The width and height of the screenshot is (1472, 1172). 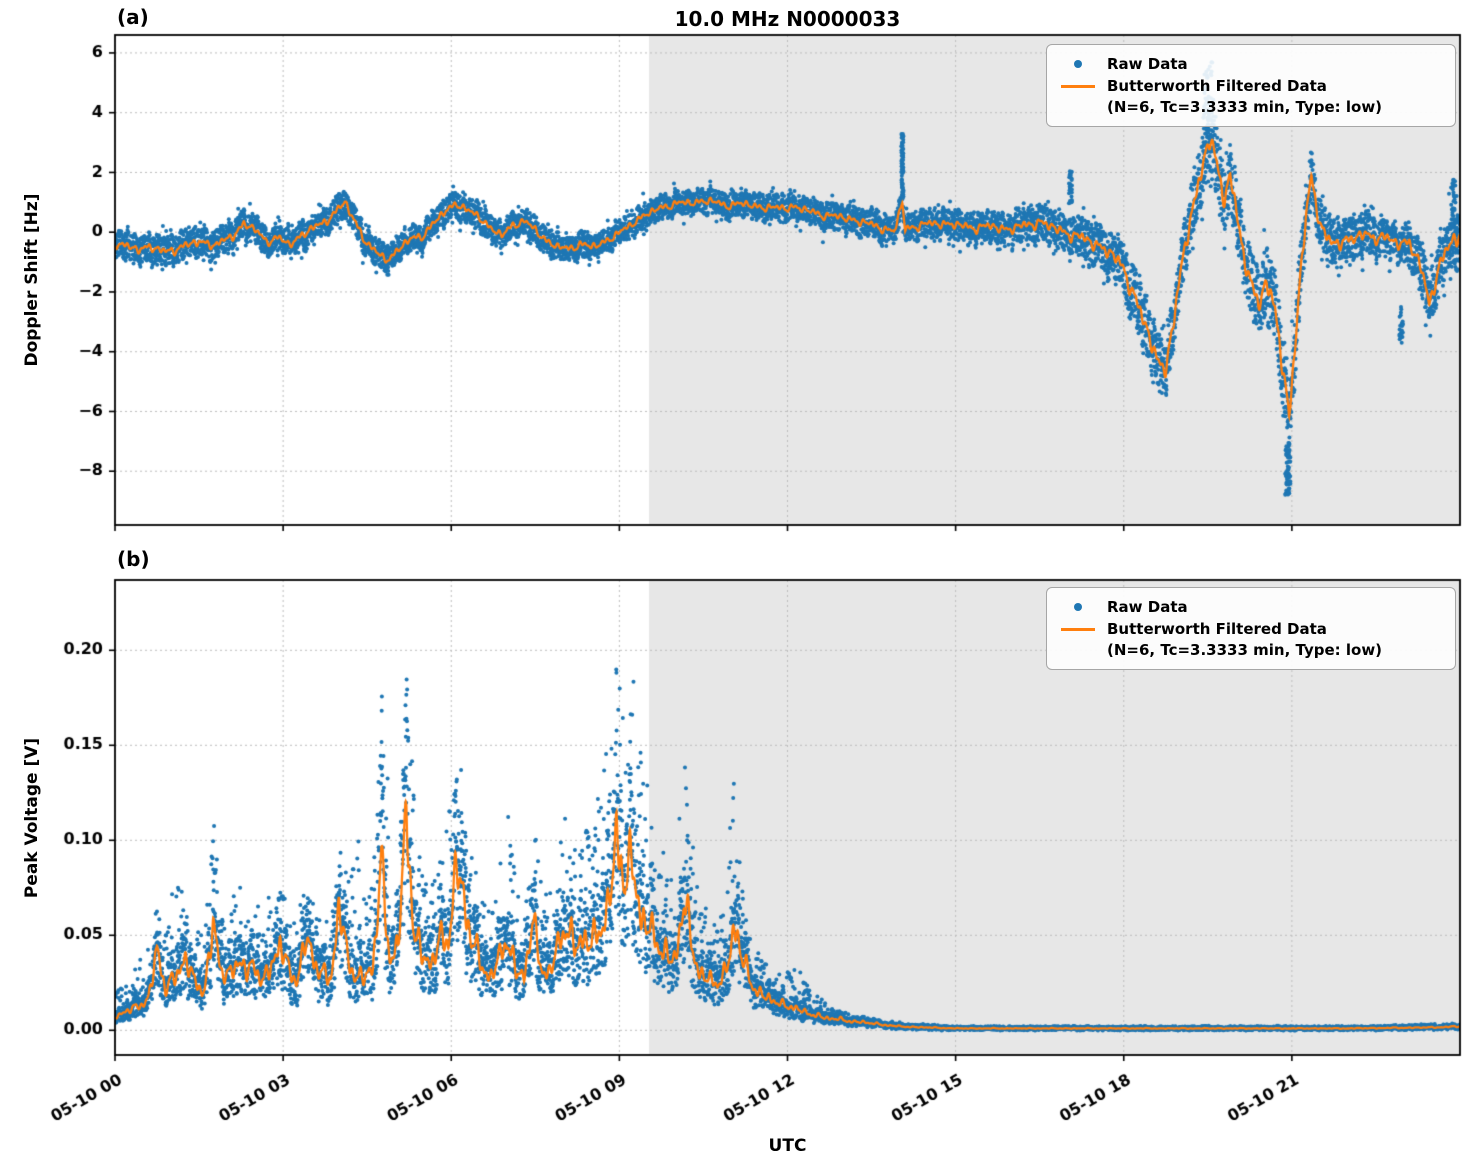 What do you see at coordinates (32, 280) in the screenshot?
I see `y-axis-label-doppler-shift: Doppler Shift [Hz]` at bounding box center [32, 280].